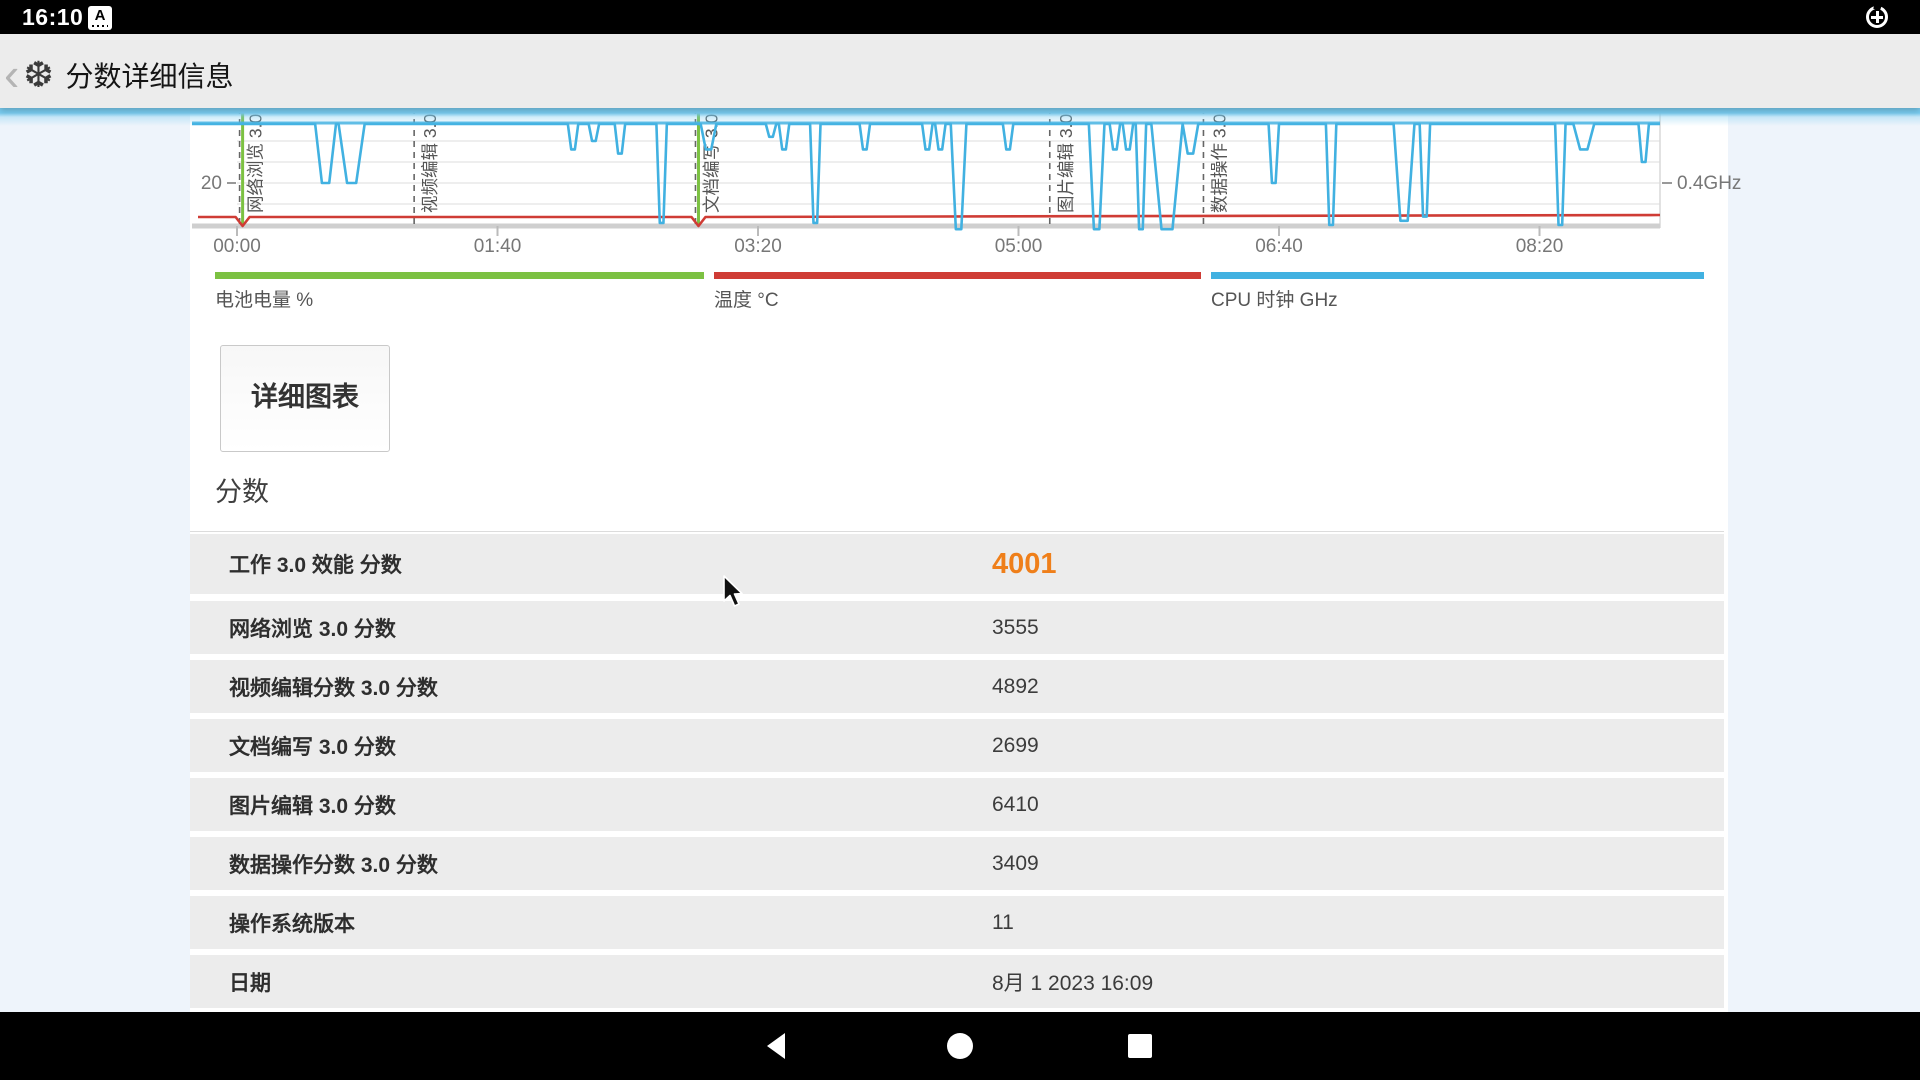 This screenshot has height=1080, width=1920. Describe the element at coordinates (333, 865) in the screenshot. I see `score-label: 数据操作分数 3.0 分数` at that location.